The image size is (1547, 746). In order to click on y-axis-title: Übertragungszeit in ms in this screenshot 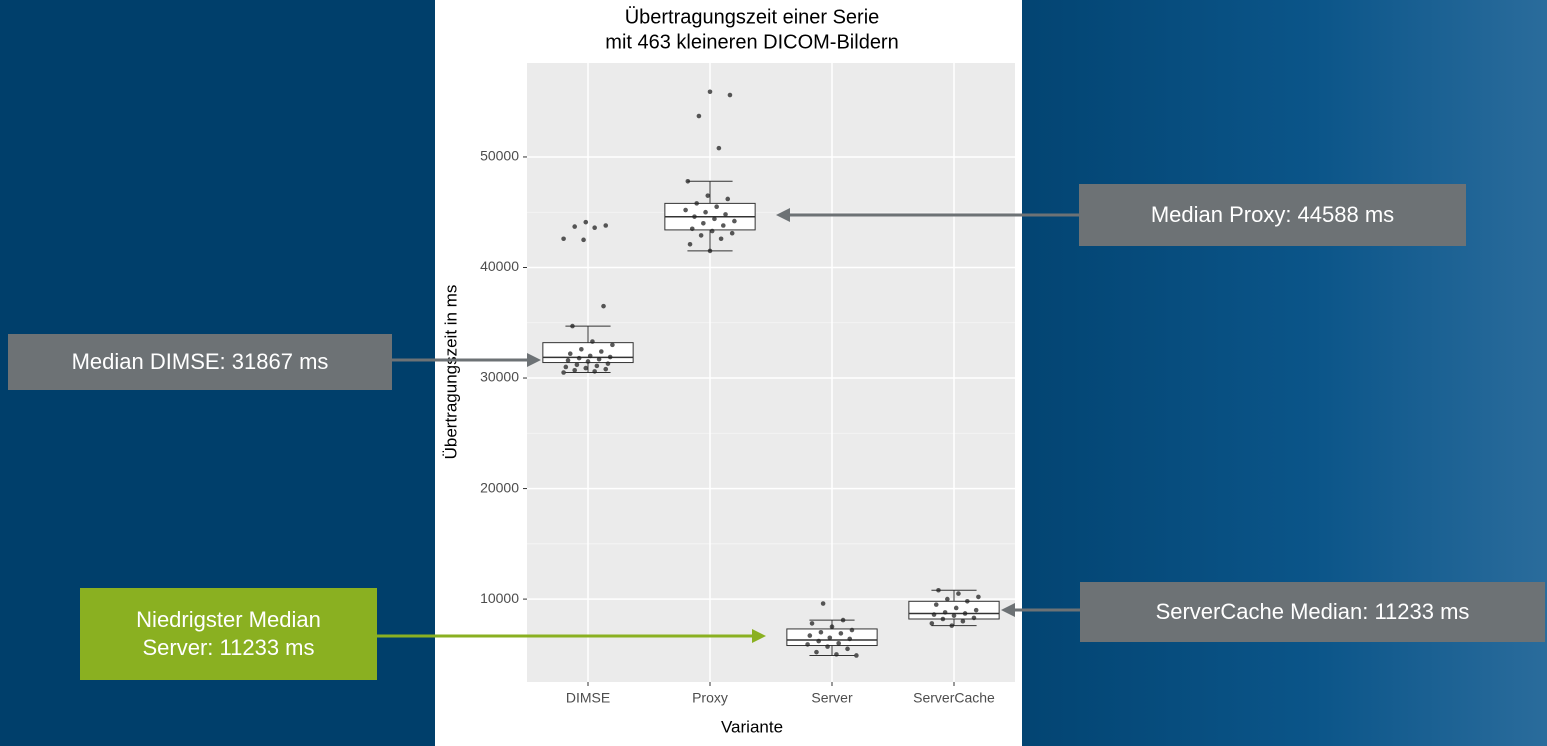, I will do `click(450, 372)`.